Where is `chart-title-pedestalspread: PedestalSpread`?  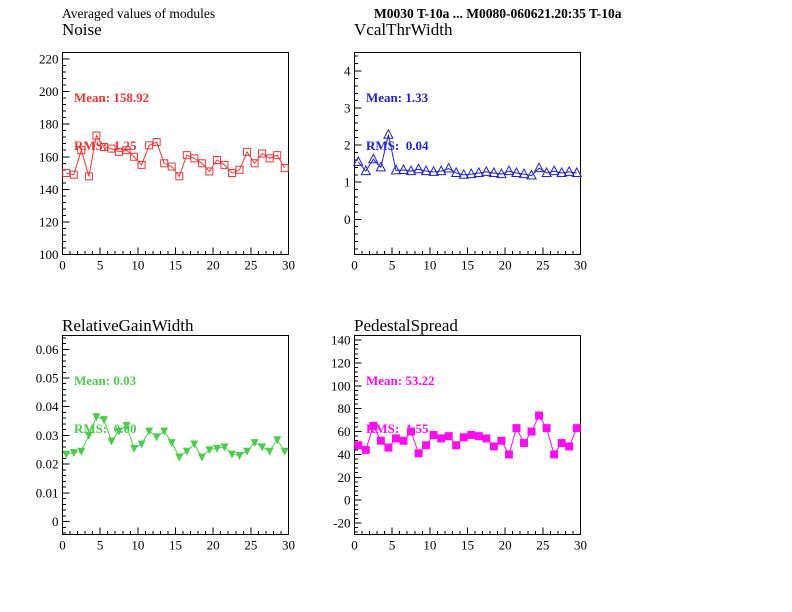 chart-title-pedestalspread: PedestalSpread is located at coordinates (406, 325).